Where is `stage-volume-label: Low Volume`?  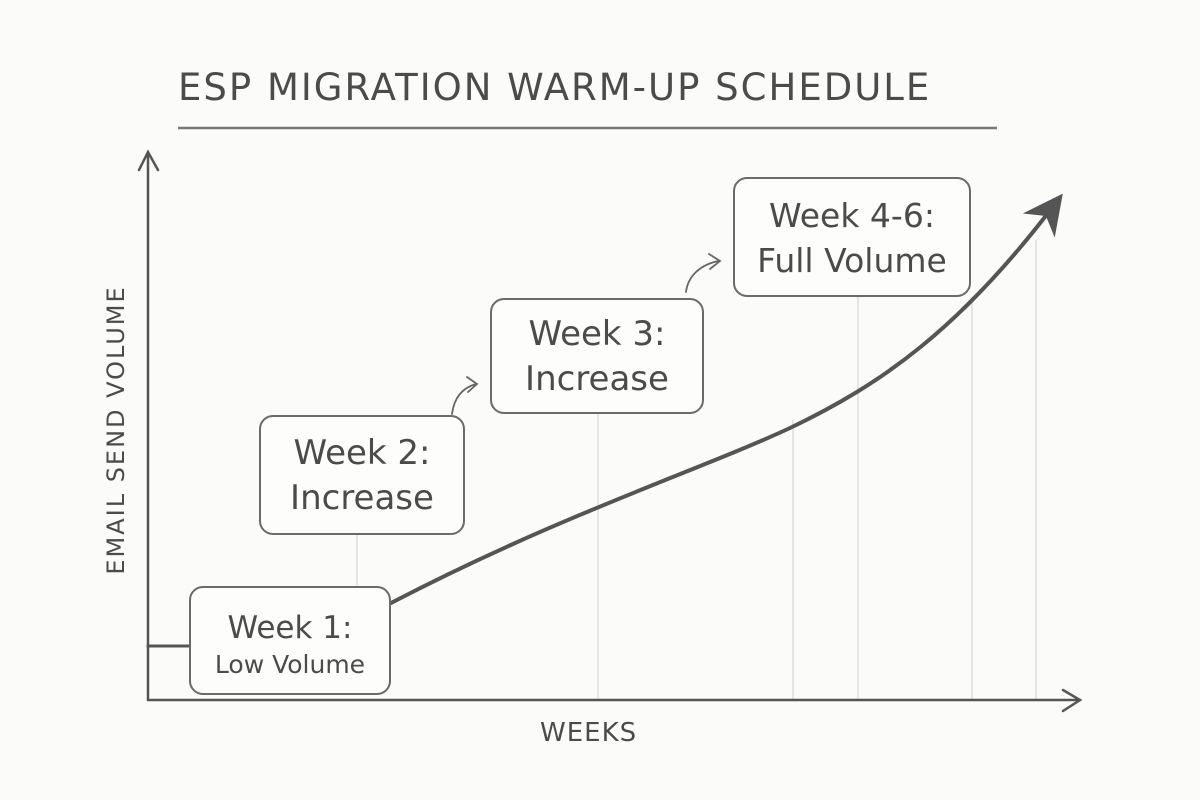 stage-volume-label: Low Volume is located at coordinates (290, 664).